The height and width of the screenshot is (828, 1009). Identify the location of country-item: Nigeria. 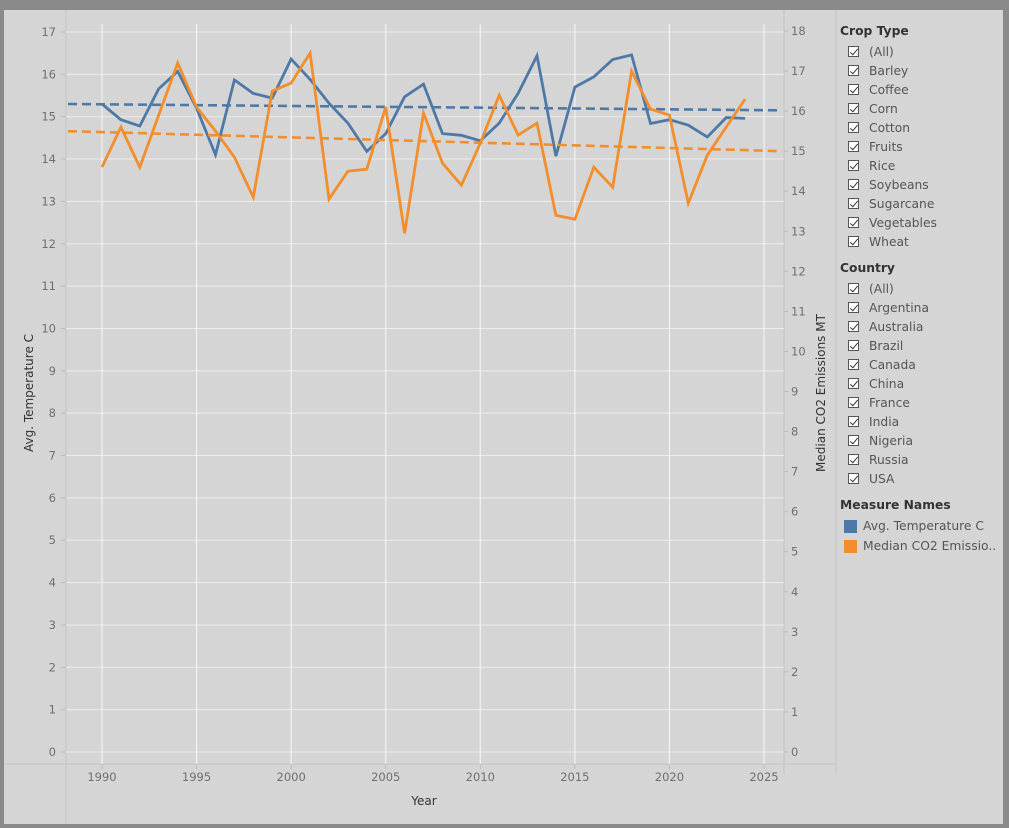
(920, 440).